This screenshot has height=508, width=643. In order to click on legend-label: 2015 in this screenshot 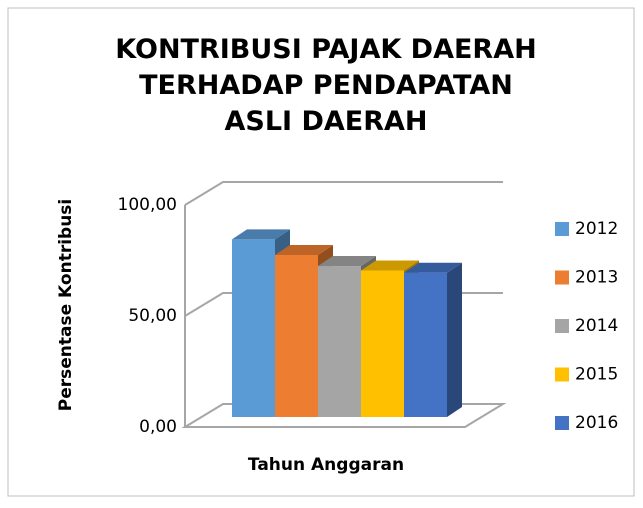, I will do `click(596, 375)`.